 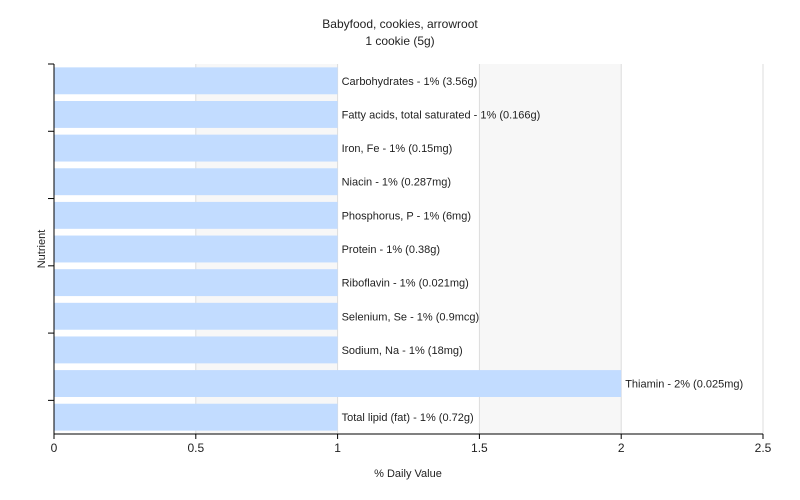 I want to click on bar-data-label: Niacin - 1% (0.287mg), so click(x=396, y=183).